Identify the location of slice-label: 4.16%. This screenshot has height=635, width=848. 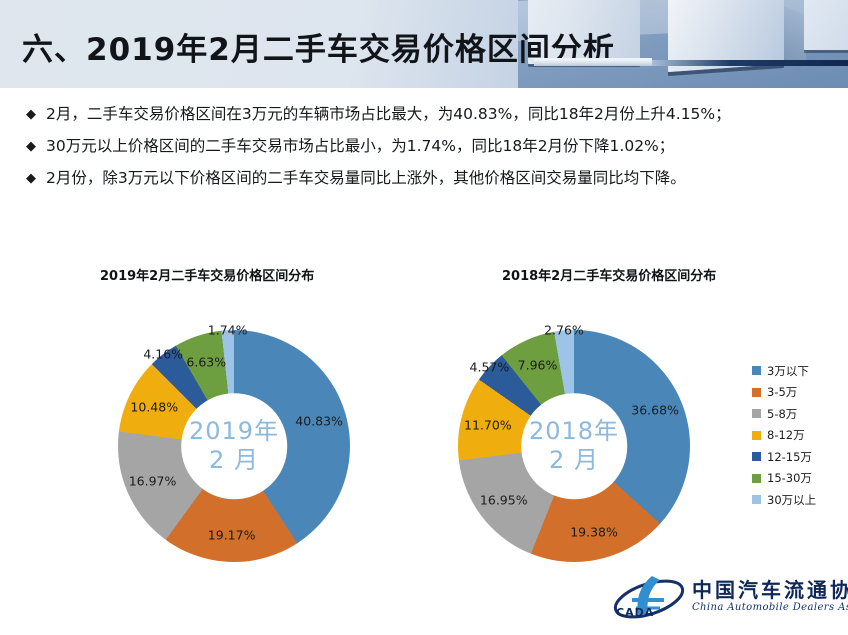
(163, 354).